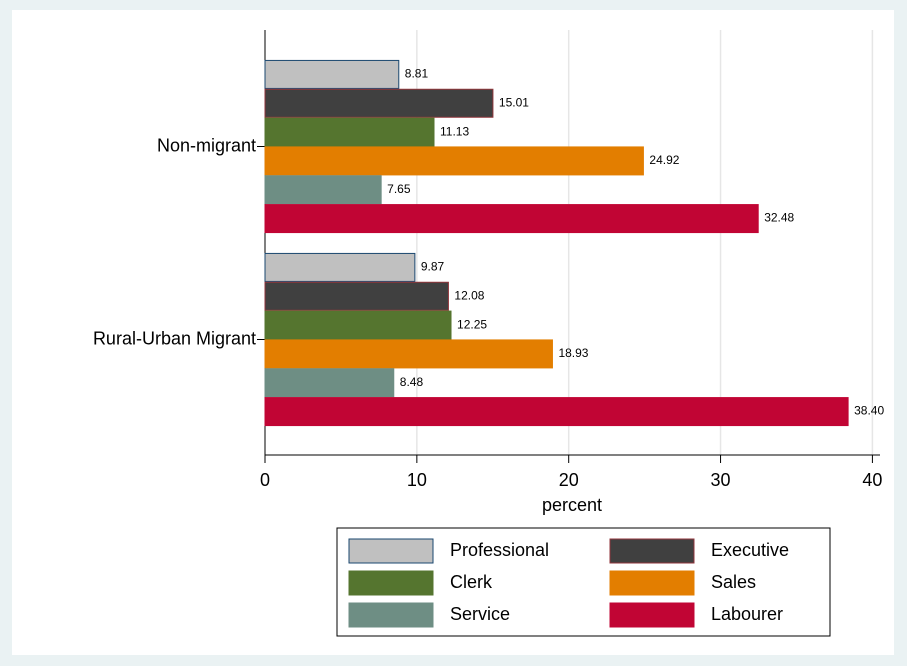 This screenshot has width=907, height=666. Describe the element at coordinates (399, 189) in the screenshot. I see `value-label: 7.65` at that location.